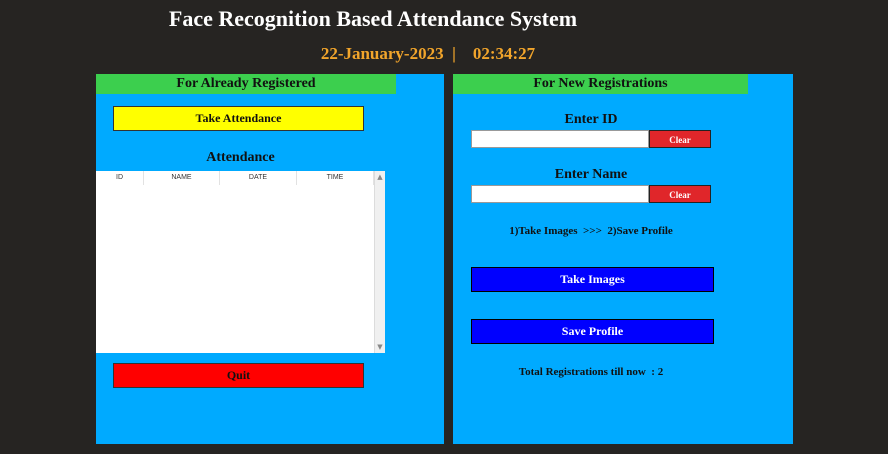  What do you see at coordinates (560, 194) in the screenshot?
I see `name-input` at bounding box center [560, 194].